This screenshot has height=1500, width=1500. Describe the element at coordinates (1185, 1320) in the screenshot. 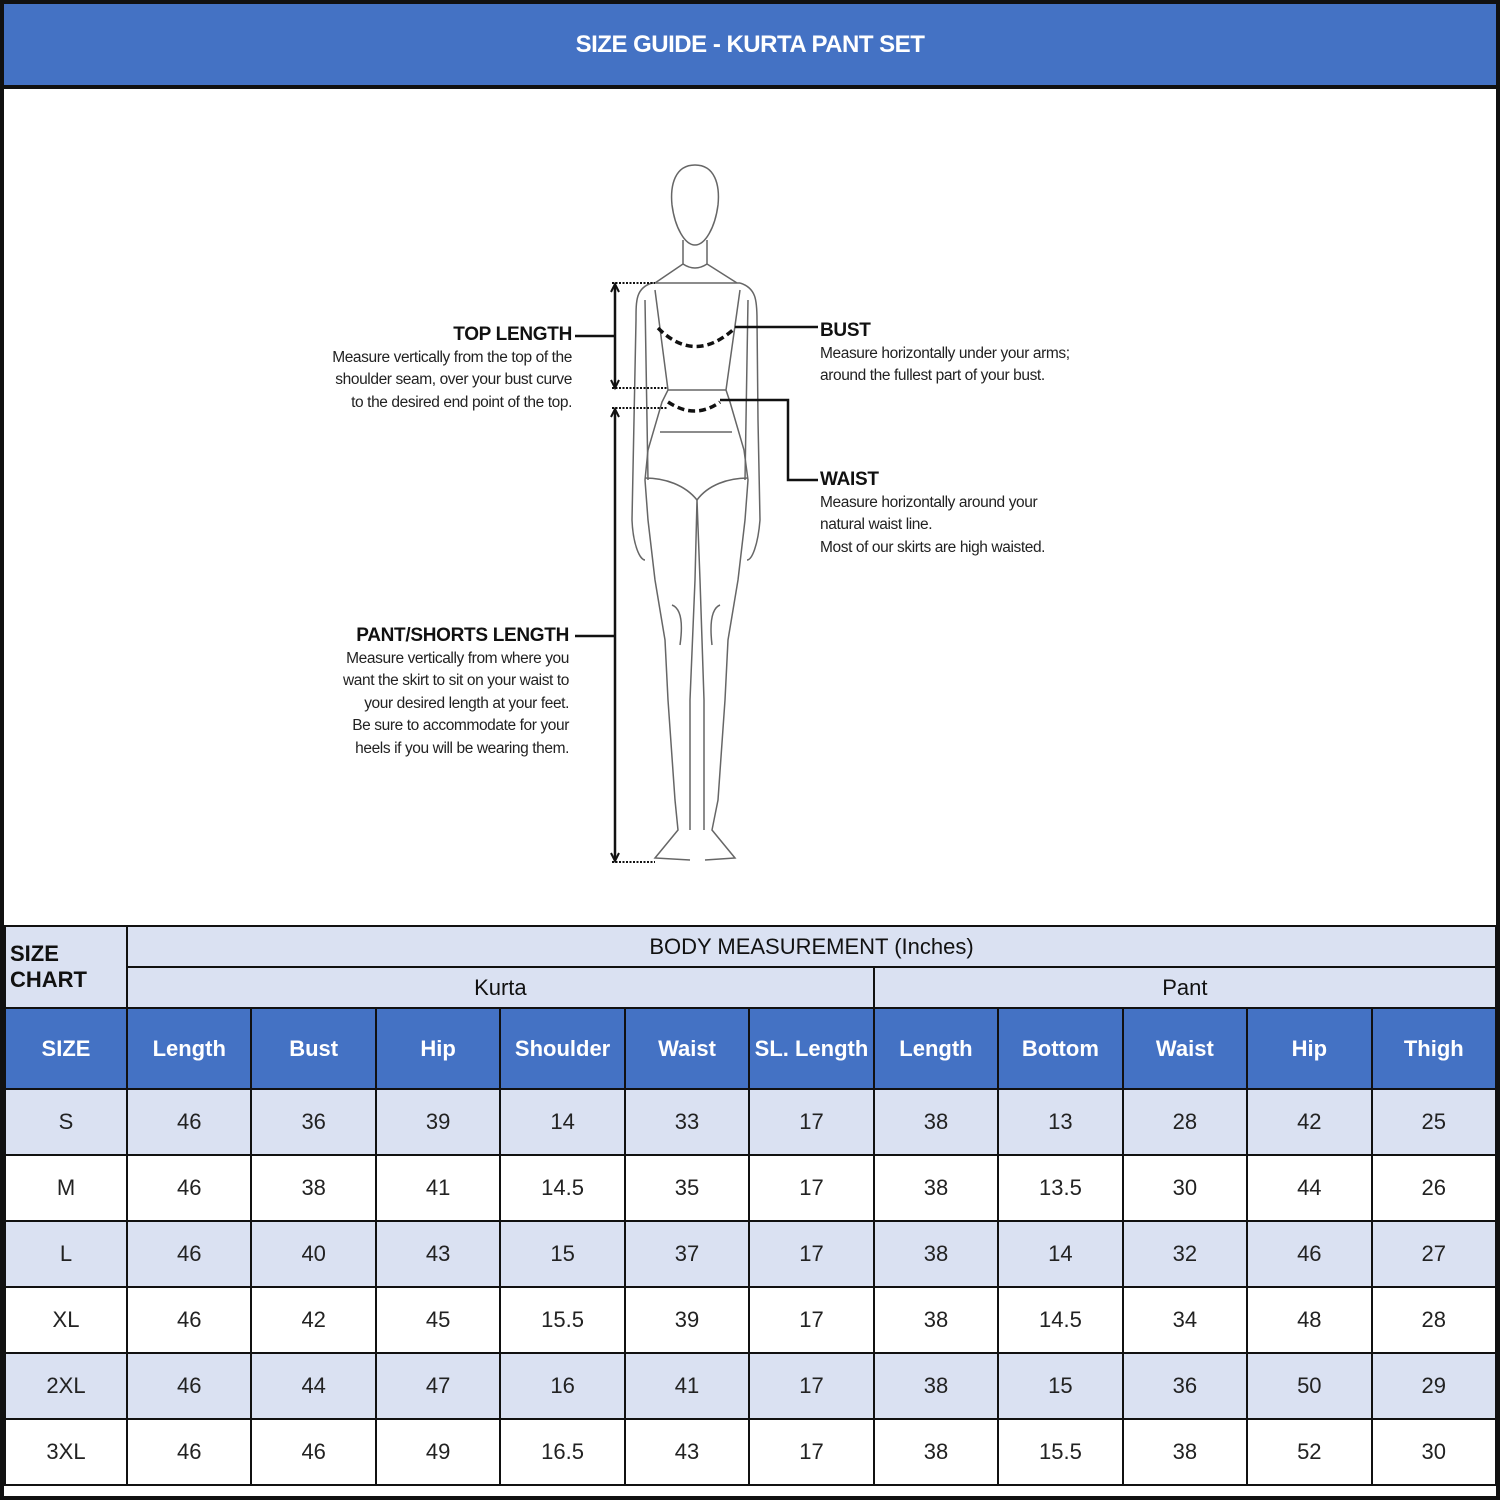

I see `measurement-cell: 34` at that location.